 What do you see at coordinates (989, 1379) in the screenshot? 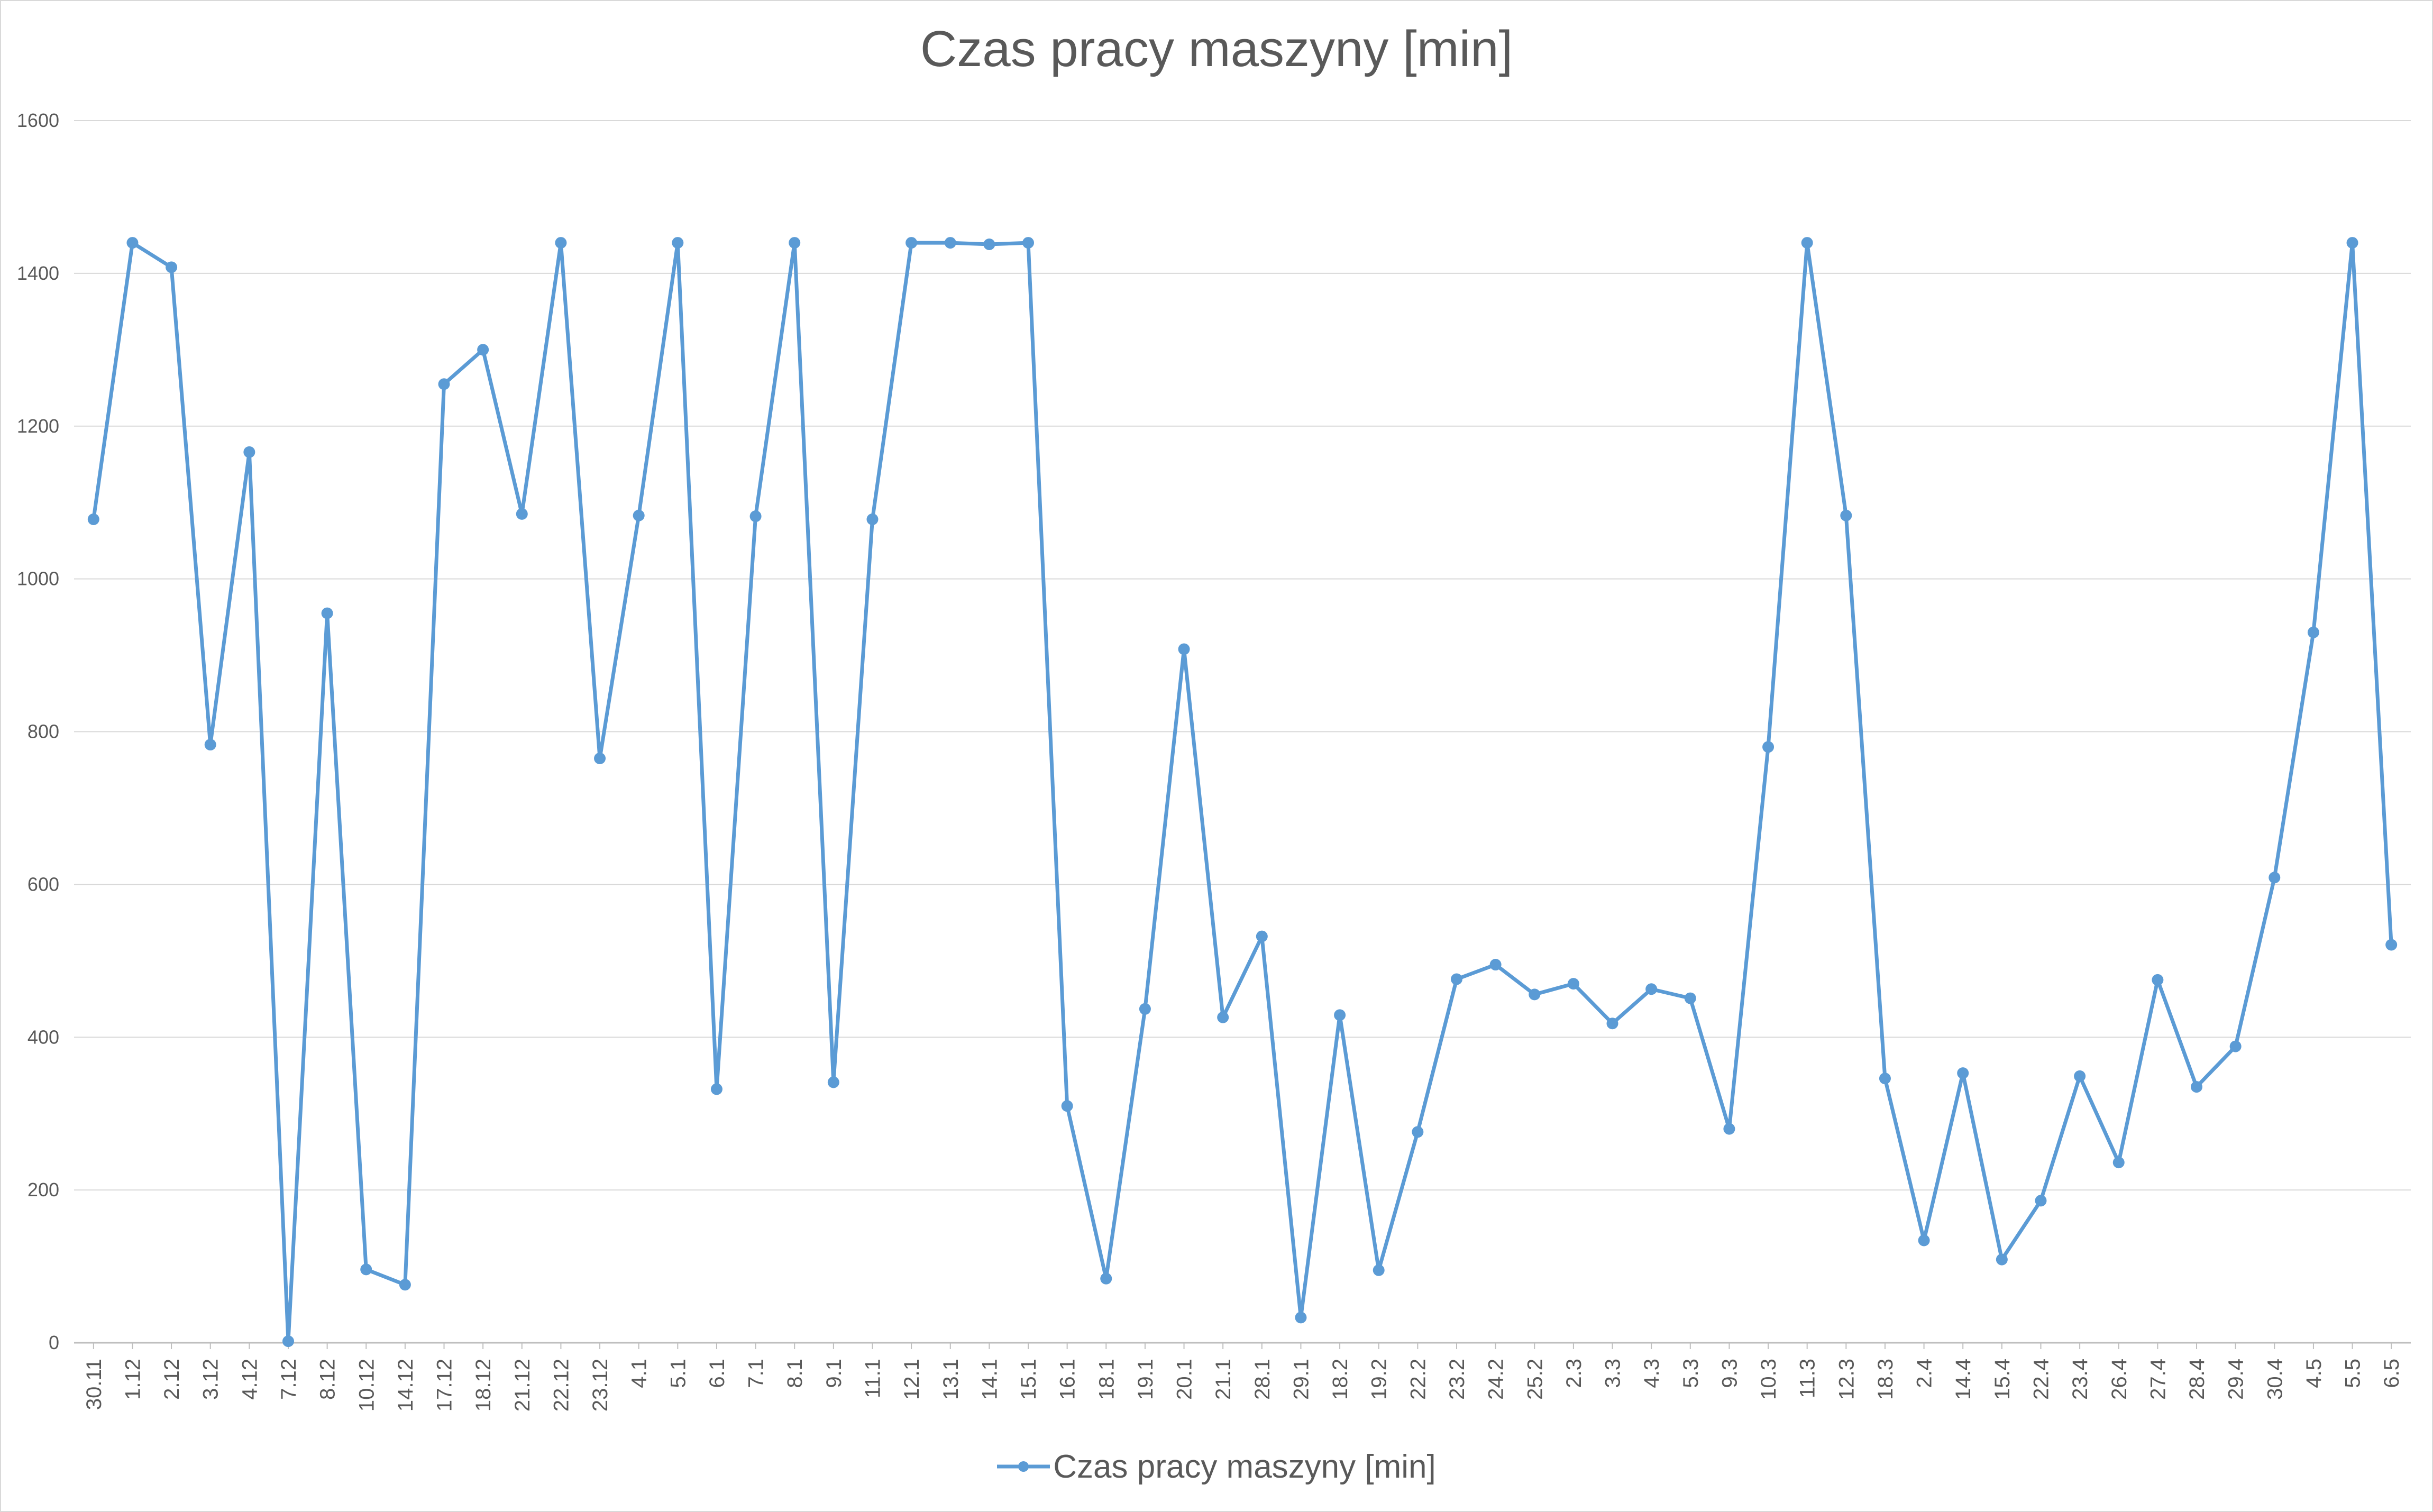
I see `x-tick-label: 14.1` at bounding box center [989, 1379].